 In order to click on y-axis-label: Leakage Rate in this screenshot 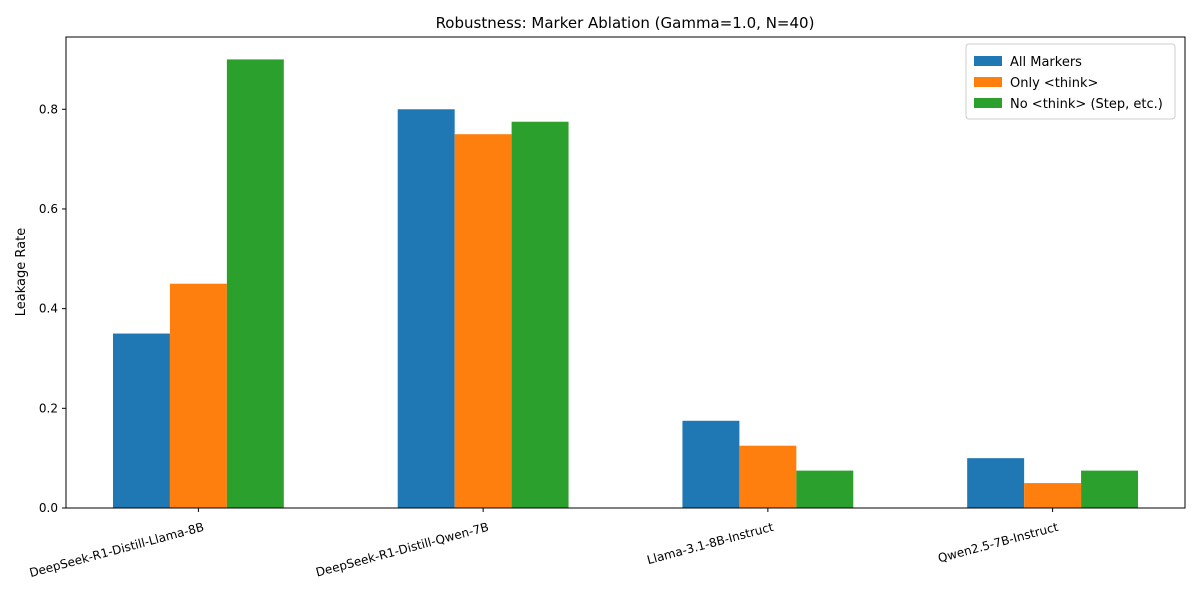, I will do `click(21, 272)`.